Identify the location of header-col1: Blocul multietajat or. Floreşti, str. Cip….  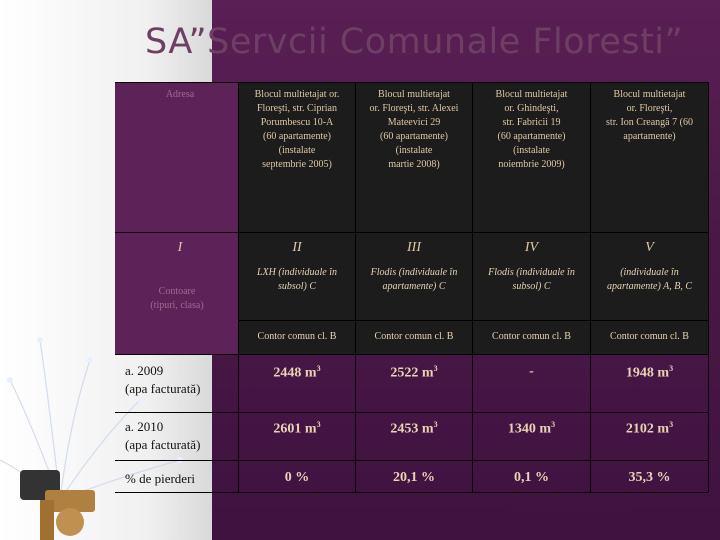
(297, 129).